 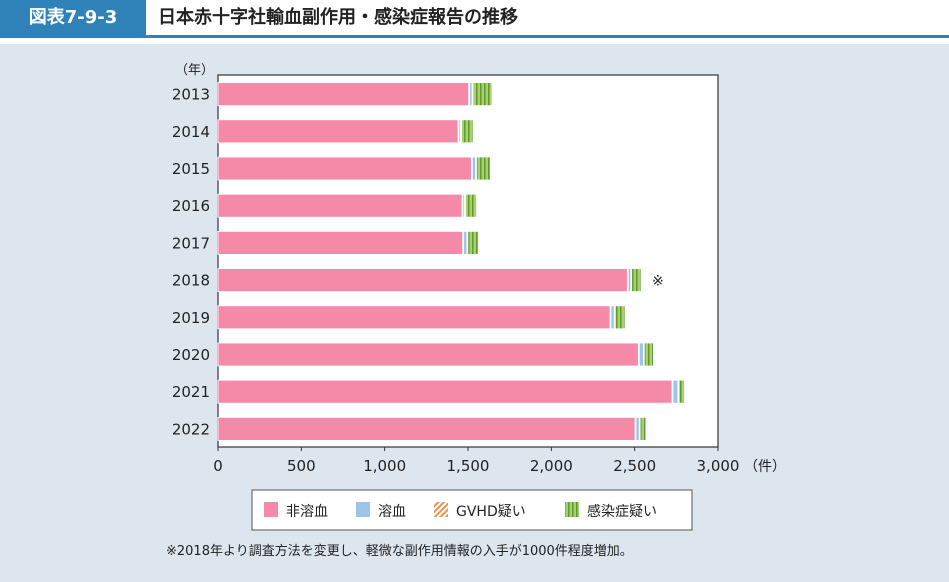 What do you see at coordinates (191, 206) in the screenshot?
I see `y-tick-label: 2016` at bounding box center [191, 206].